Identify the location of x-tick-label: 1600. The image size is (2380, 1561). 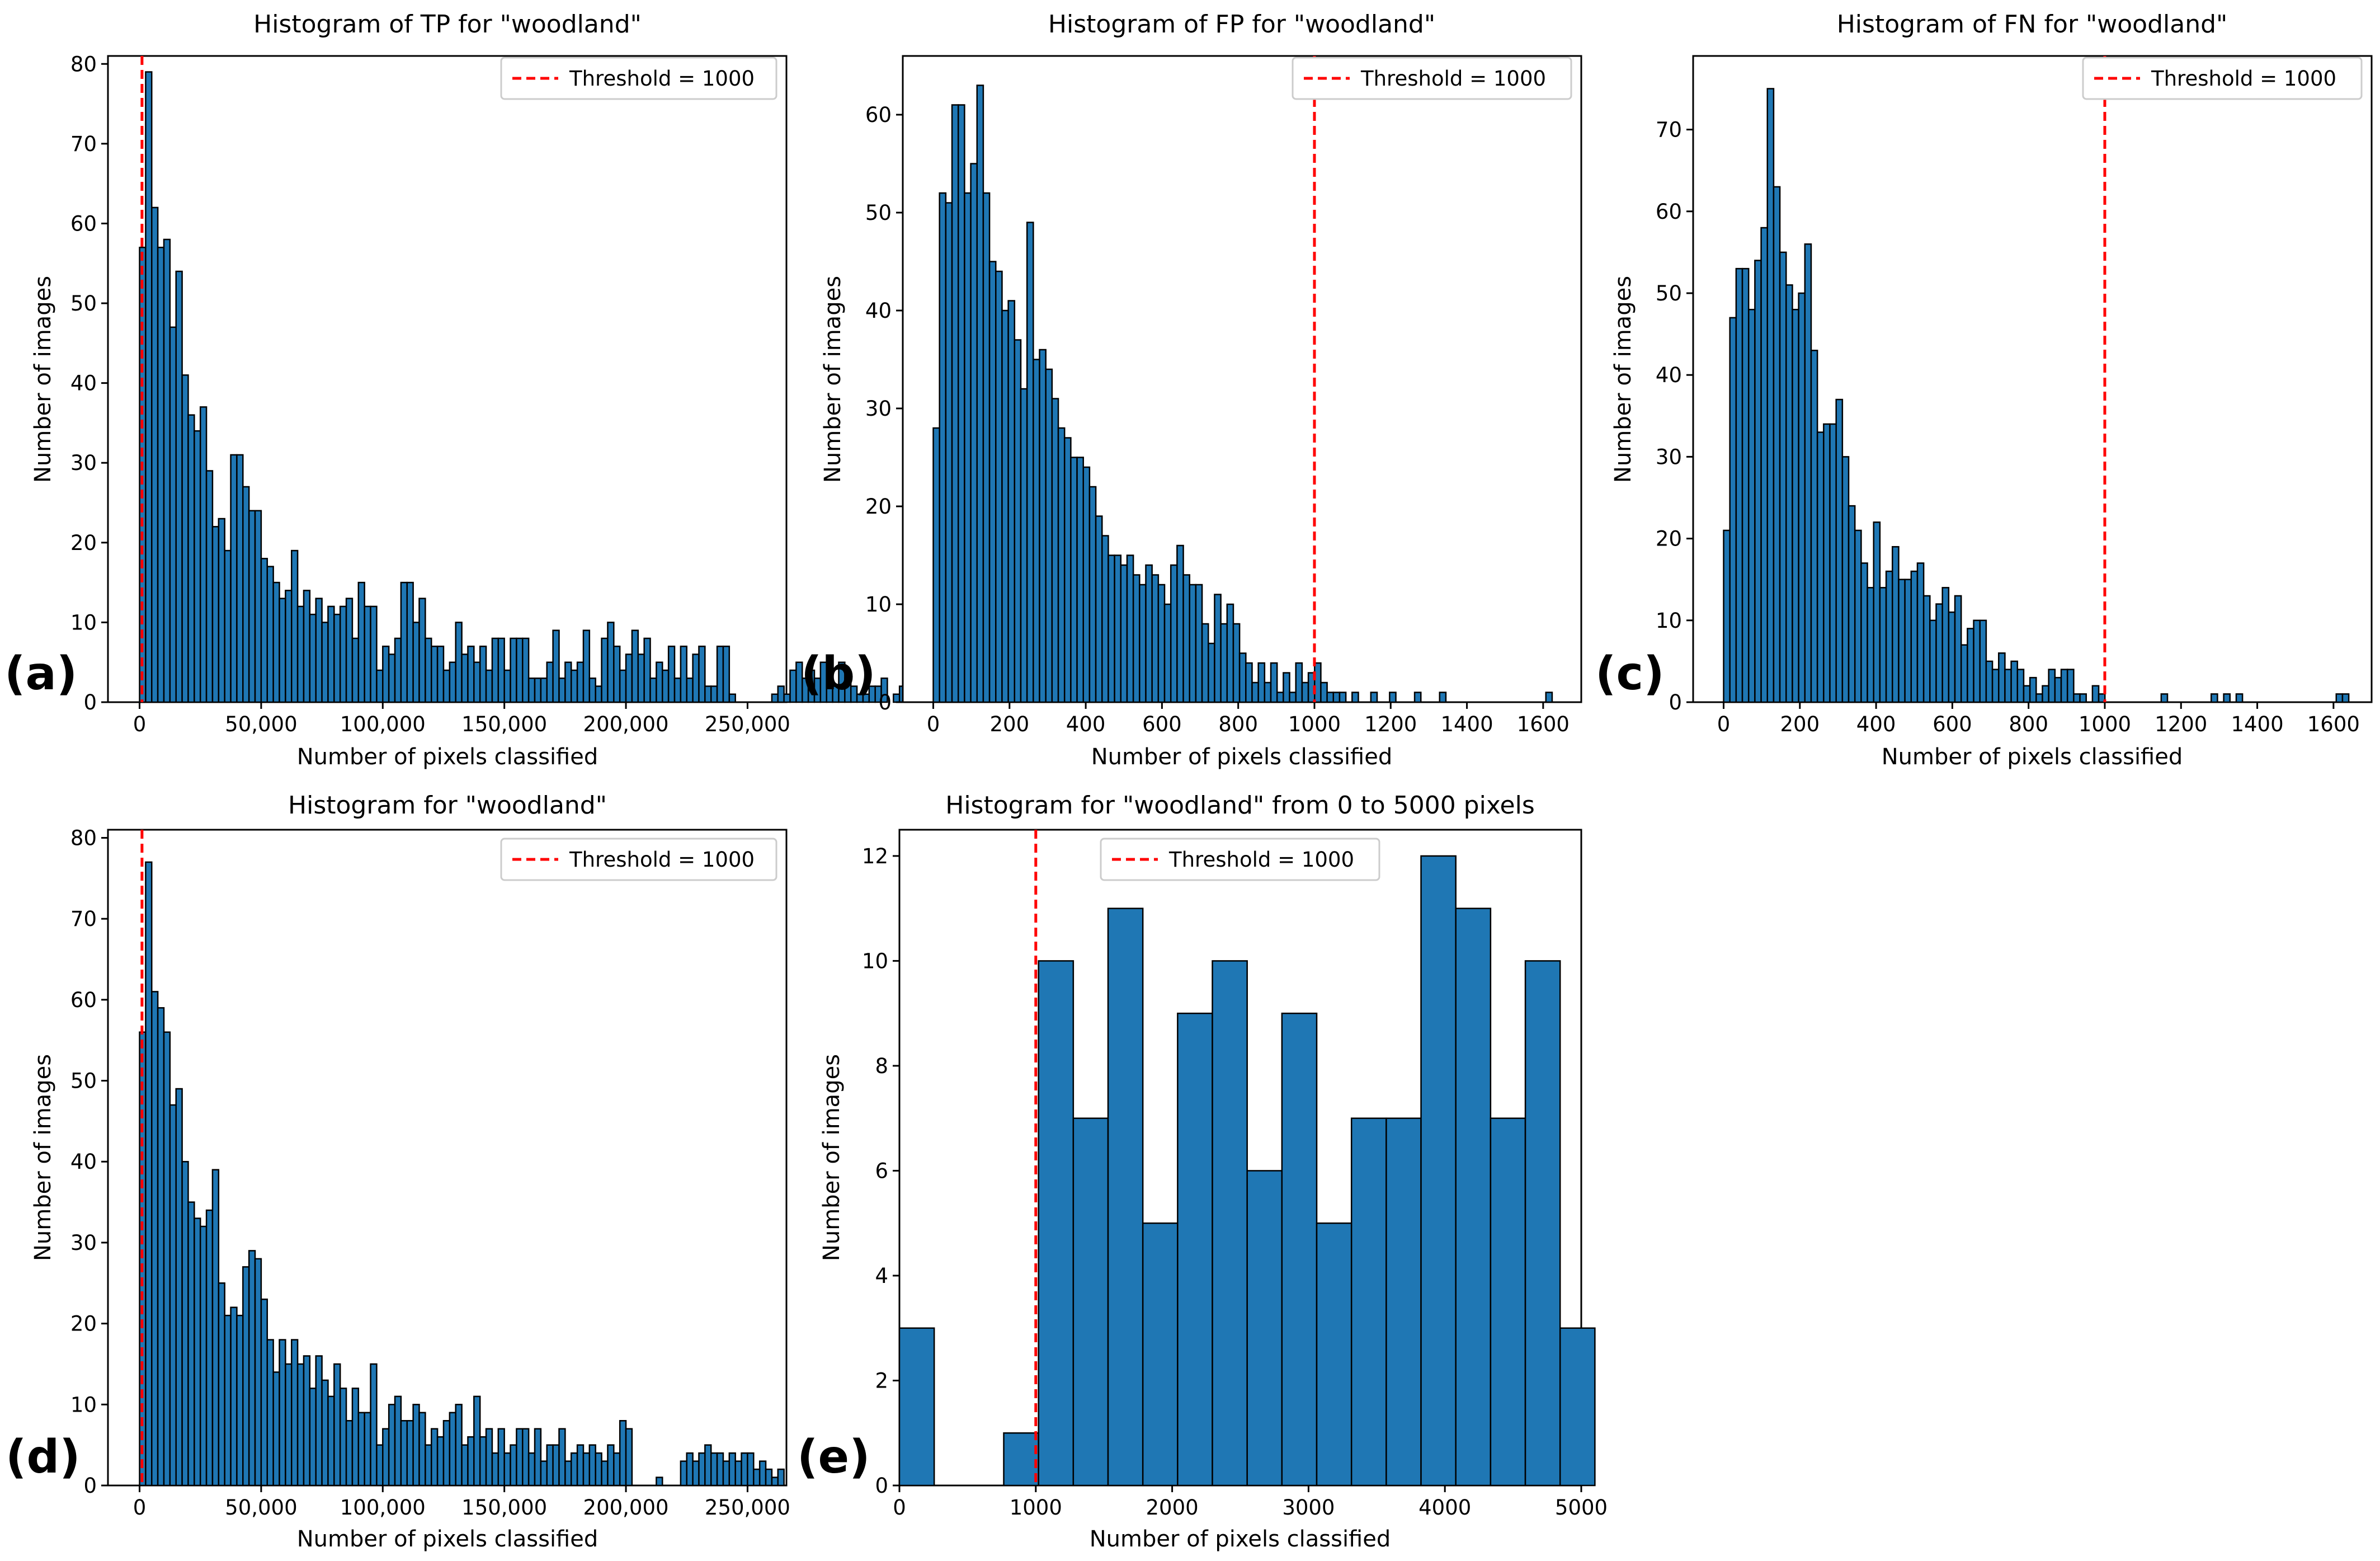
(1543, 724).